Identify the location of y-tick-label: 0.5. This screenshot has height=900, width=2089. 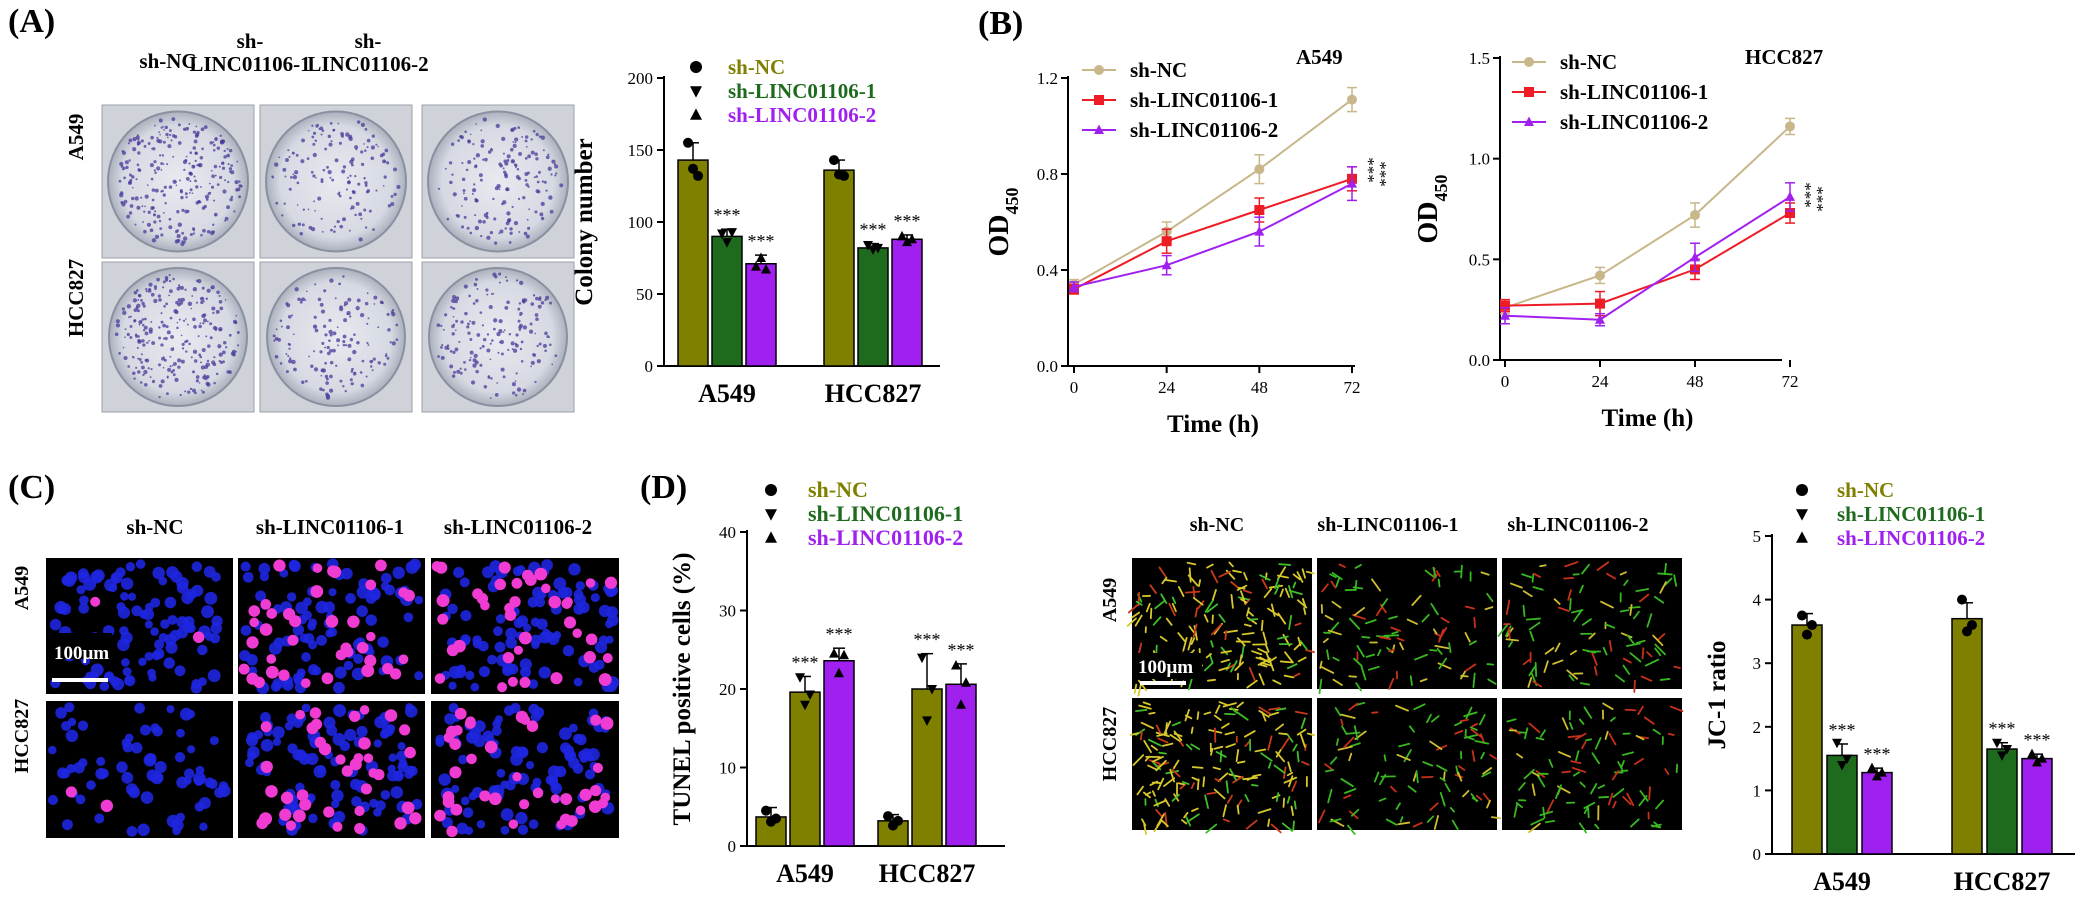
(1479, 259).